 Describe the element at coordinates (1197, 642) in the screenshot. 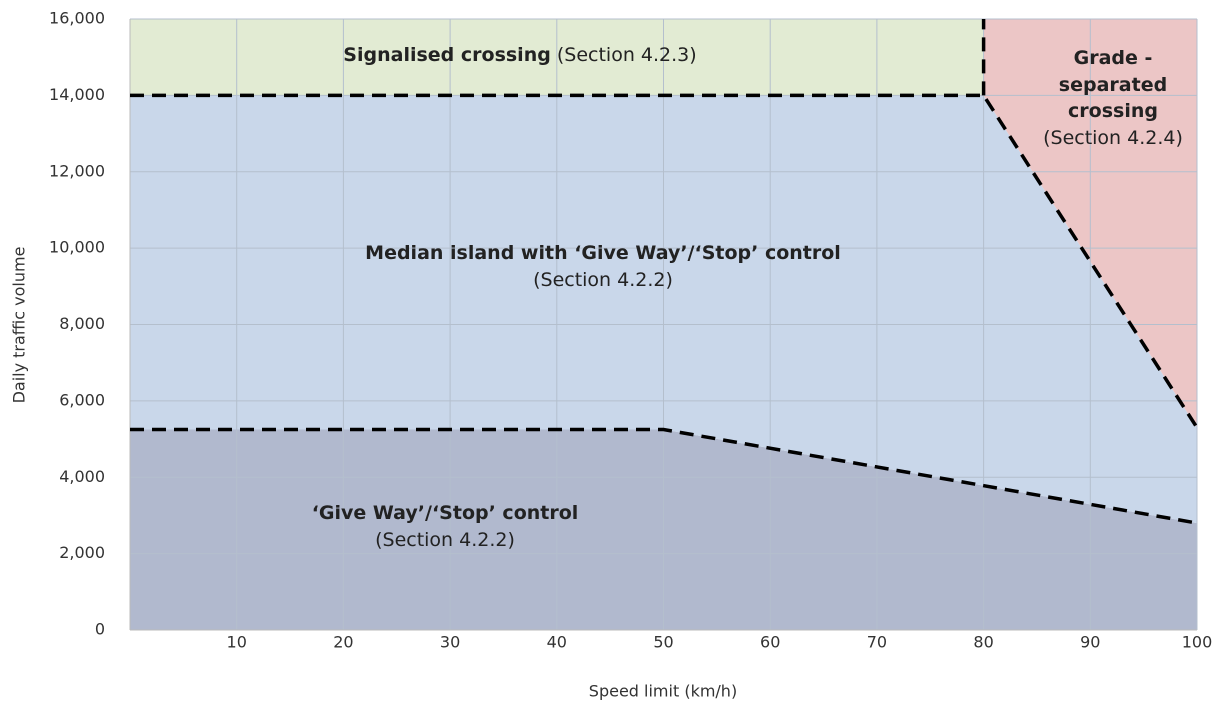

I see `x-tick-label: 100` at that location.